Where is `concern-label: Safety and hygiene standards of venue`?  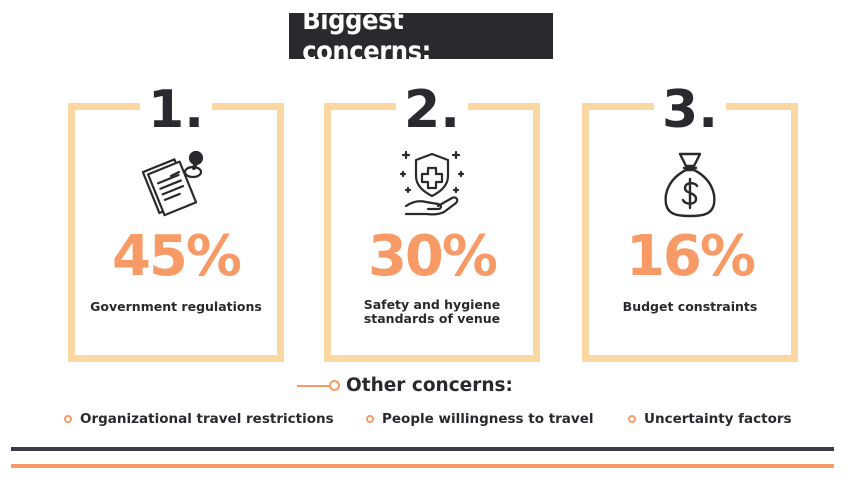
concern-label: Safety and hygiene standards of venue is located at coordinates (432, 311).